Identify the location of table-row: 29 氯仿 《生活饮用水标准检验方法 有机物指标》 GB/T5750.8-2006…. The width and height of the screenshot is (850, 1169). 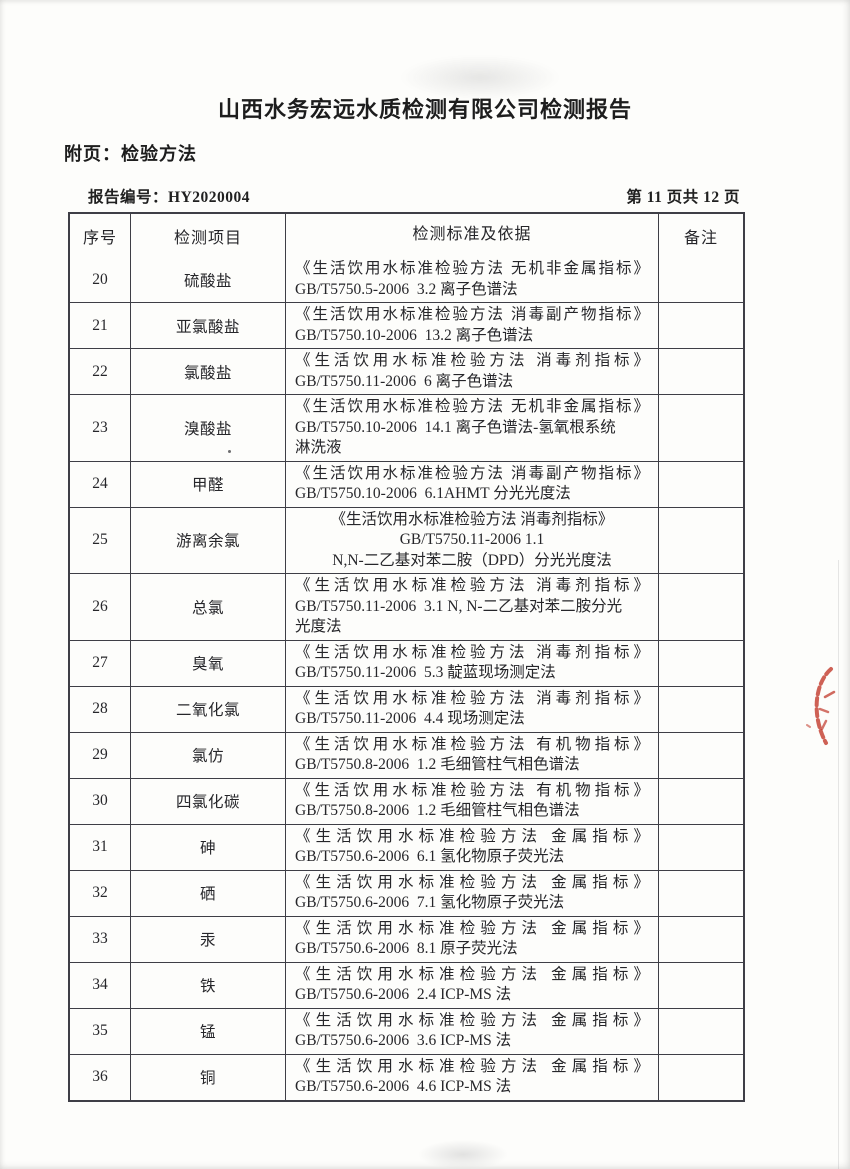
(406, 754).